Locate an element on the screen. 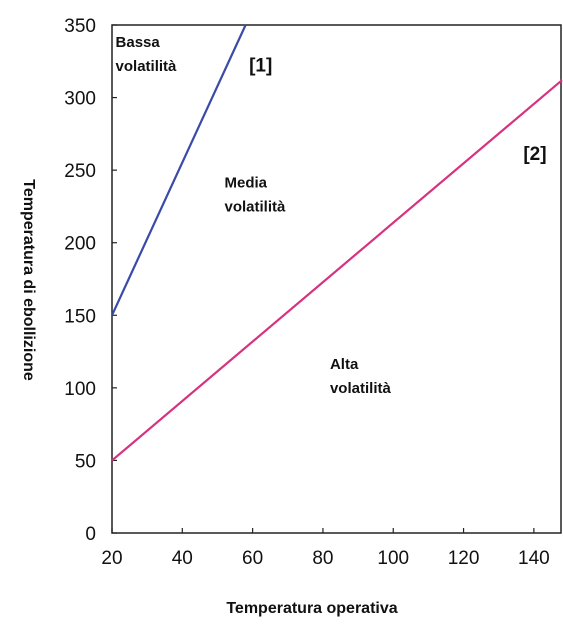  y-tick-label: 250 is located at coordinates (80, 171).